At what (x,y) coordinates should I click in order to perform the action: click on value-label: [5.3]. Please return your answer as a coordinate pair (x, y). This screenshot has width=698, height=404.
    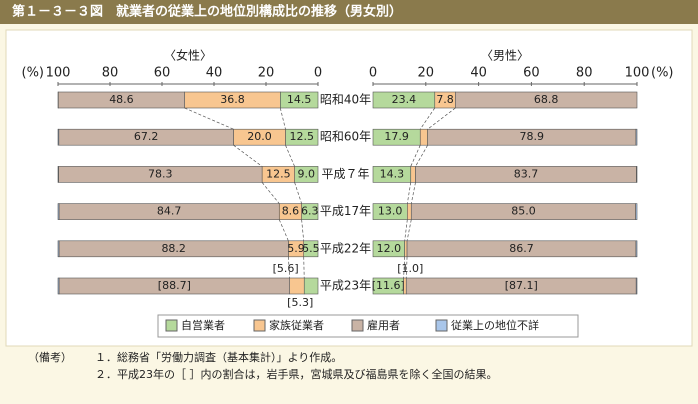
    Looking at the image, I should click on (300, 302).